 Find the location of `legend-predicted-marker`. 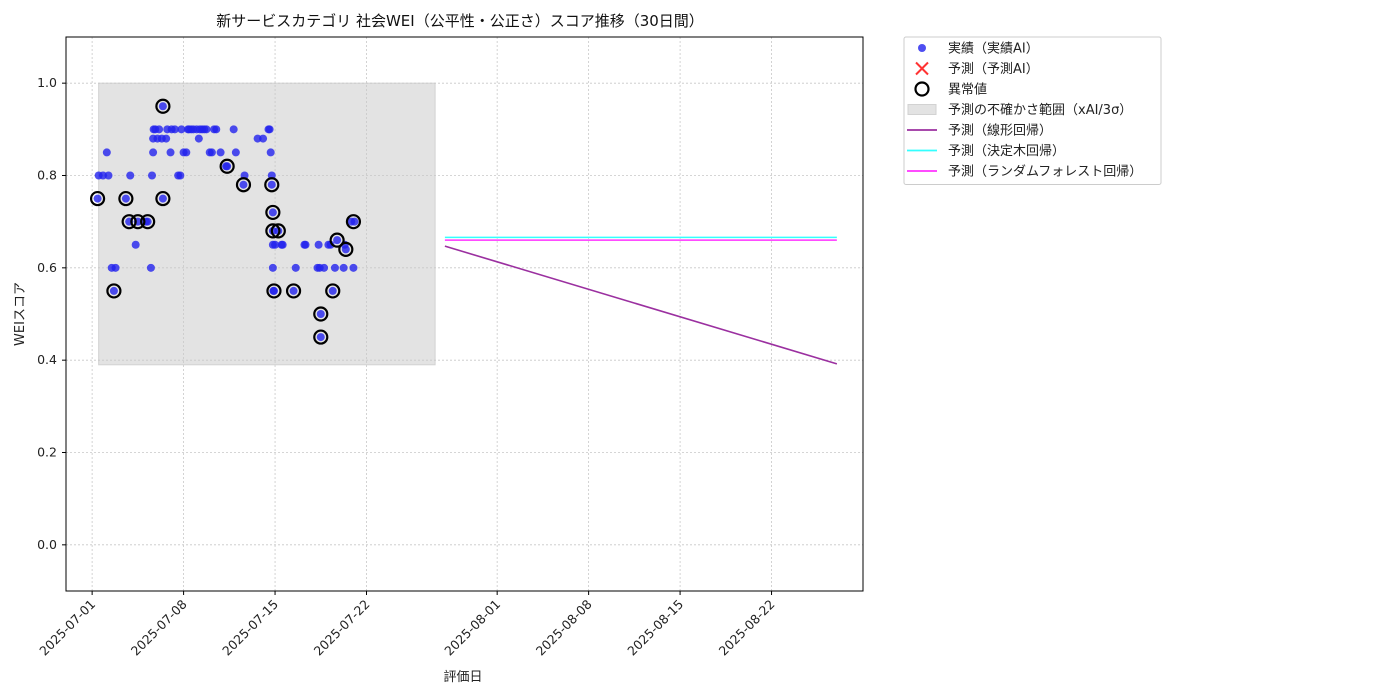

legend-predicted-marker is located at coordinates (922, 68).